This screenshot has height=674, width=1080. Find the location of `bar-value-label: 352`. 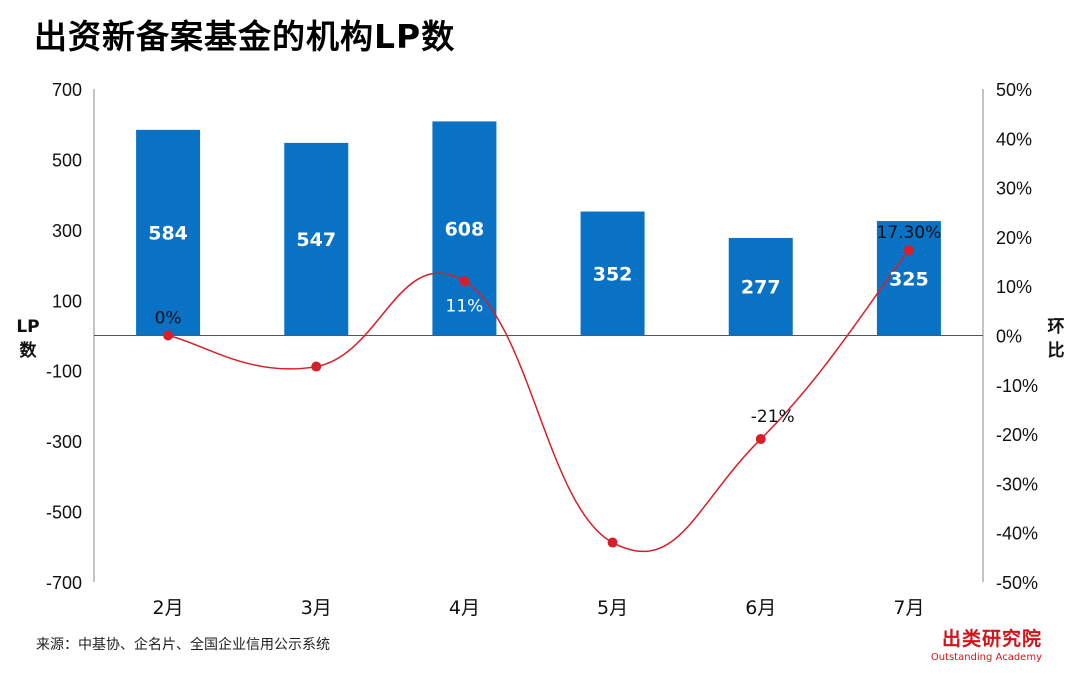

bar-value-label: 352 is located at coordinates (613, 275).